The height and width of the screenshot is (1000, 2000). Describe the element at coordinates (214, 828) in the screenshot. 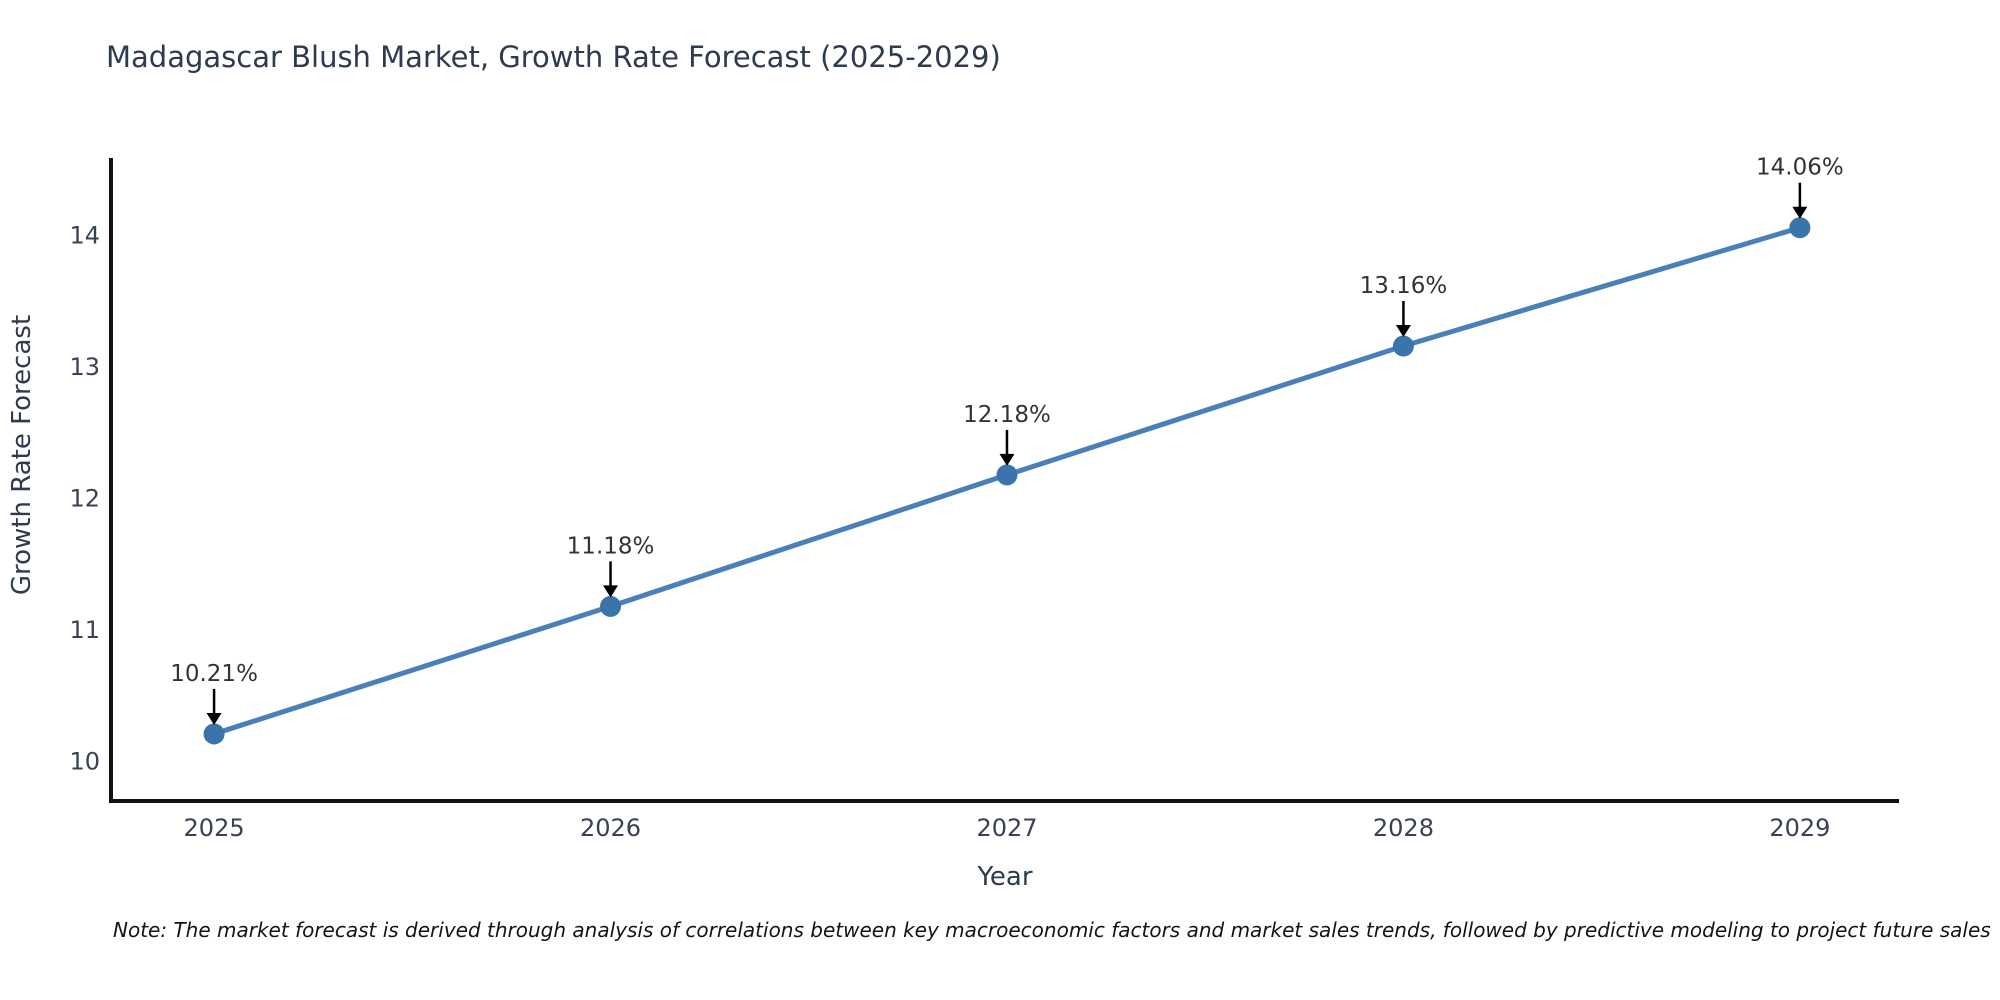

I see `x-tick-label: 2025` at that location.